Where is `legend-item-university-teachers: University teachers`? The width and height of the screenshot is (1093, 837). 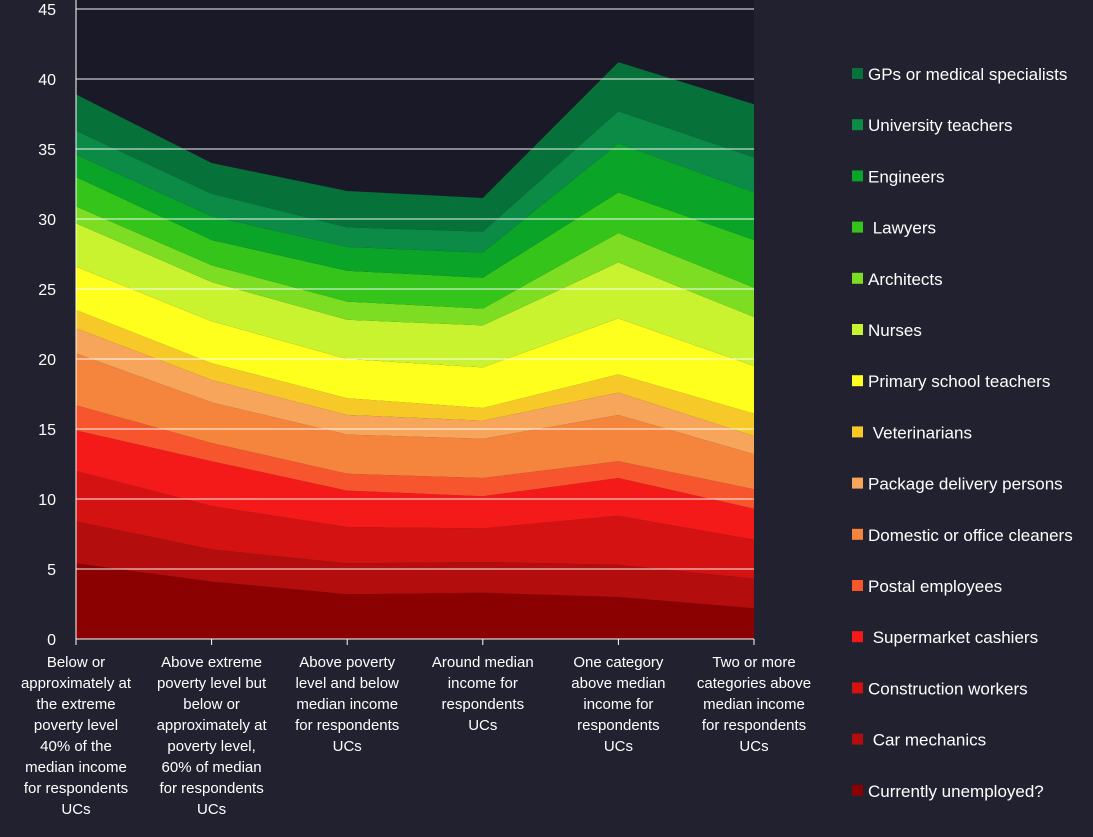
legend-item-university-teachers: University teachers is located at coordinates (932, 125).